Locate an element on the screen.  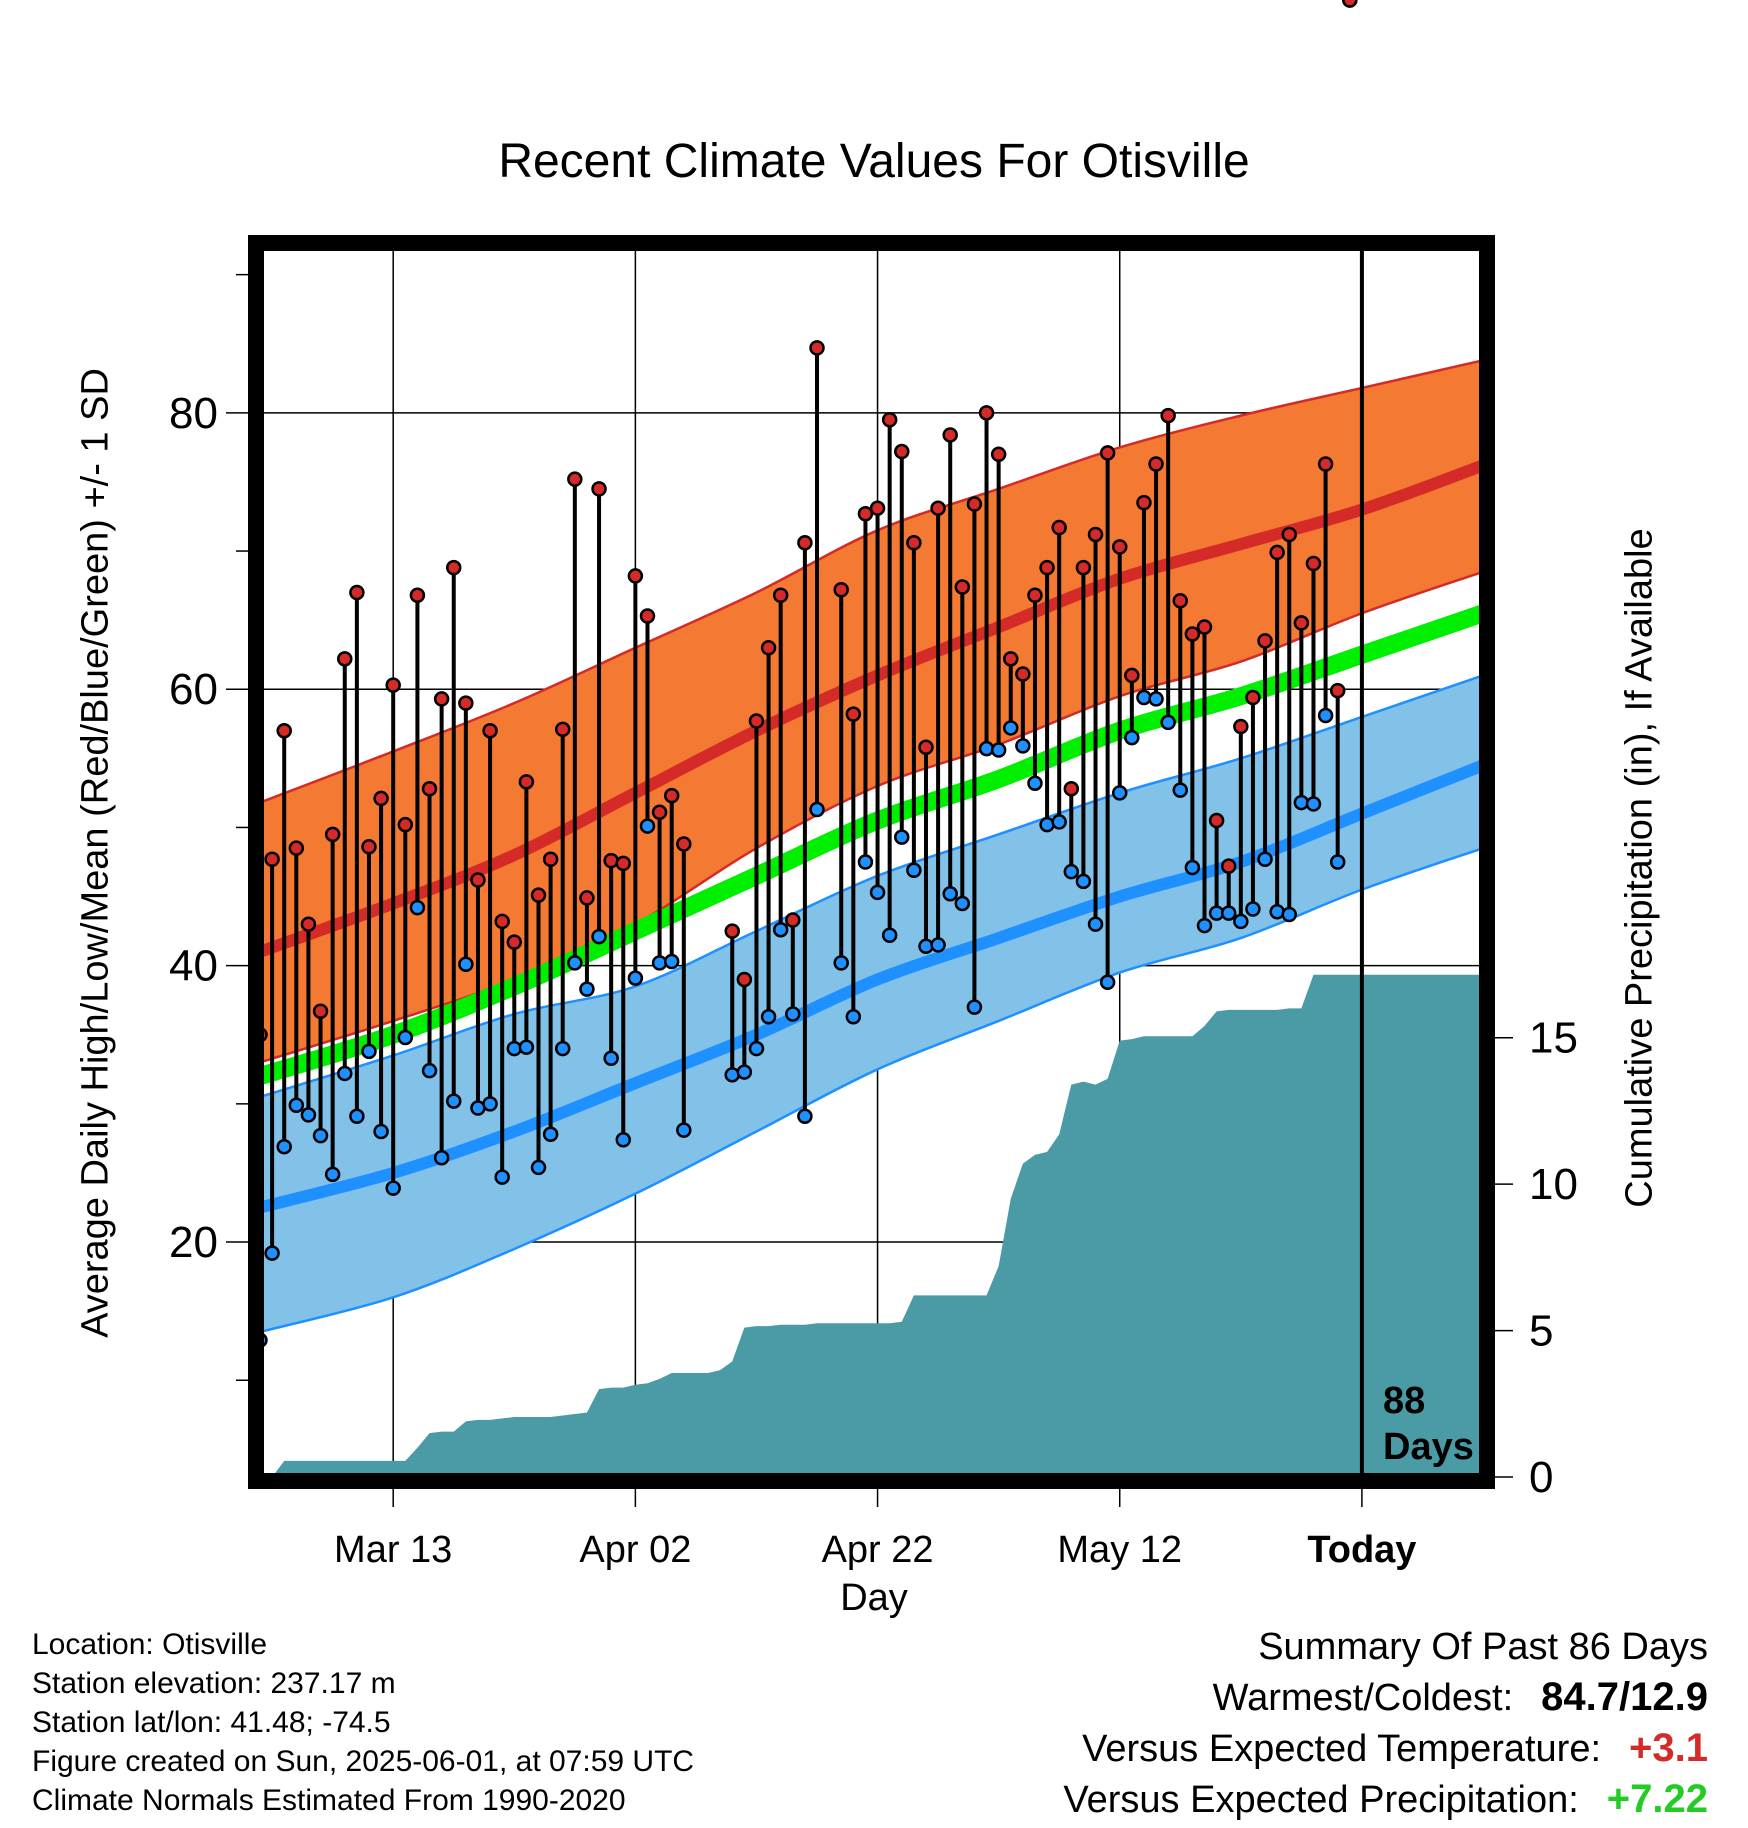
temp-anomaly-label: Versus Expected Temperature: is located at coordinates (1342, 1749).